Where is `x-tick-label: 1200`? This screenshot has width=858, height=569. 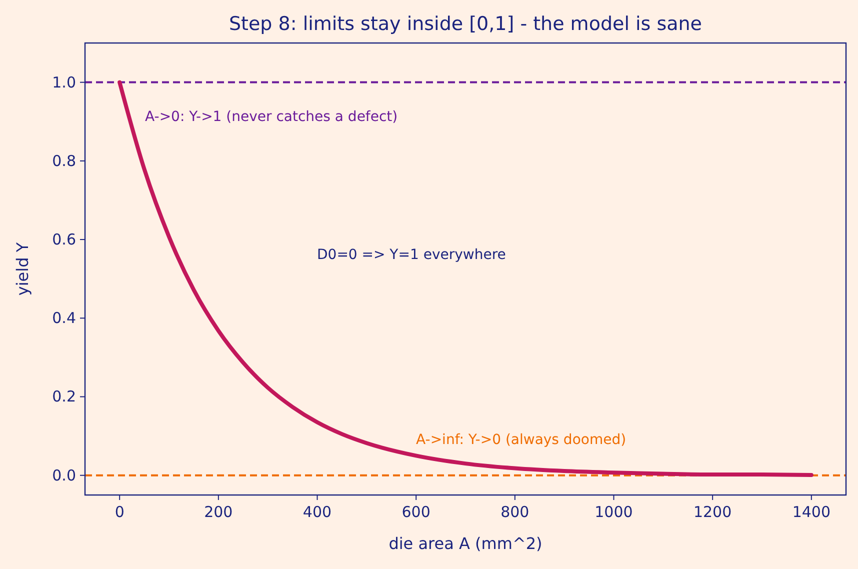 x-tick-label: 1200 is located at coordinates (712, 512).